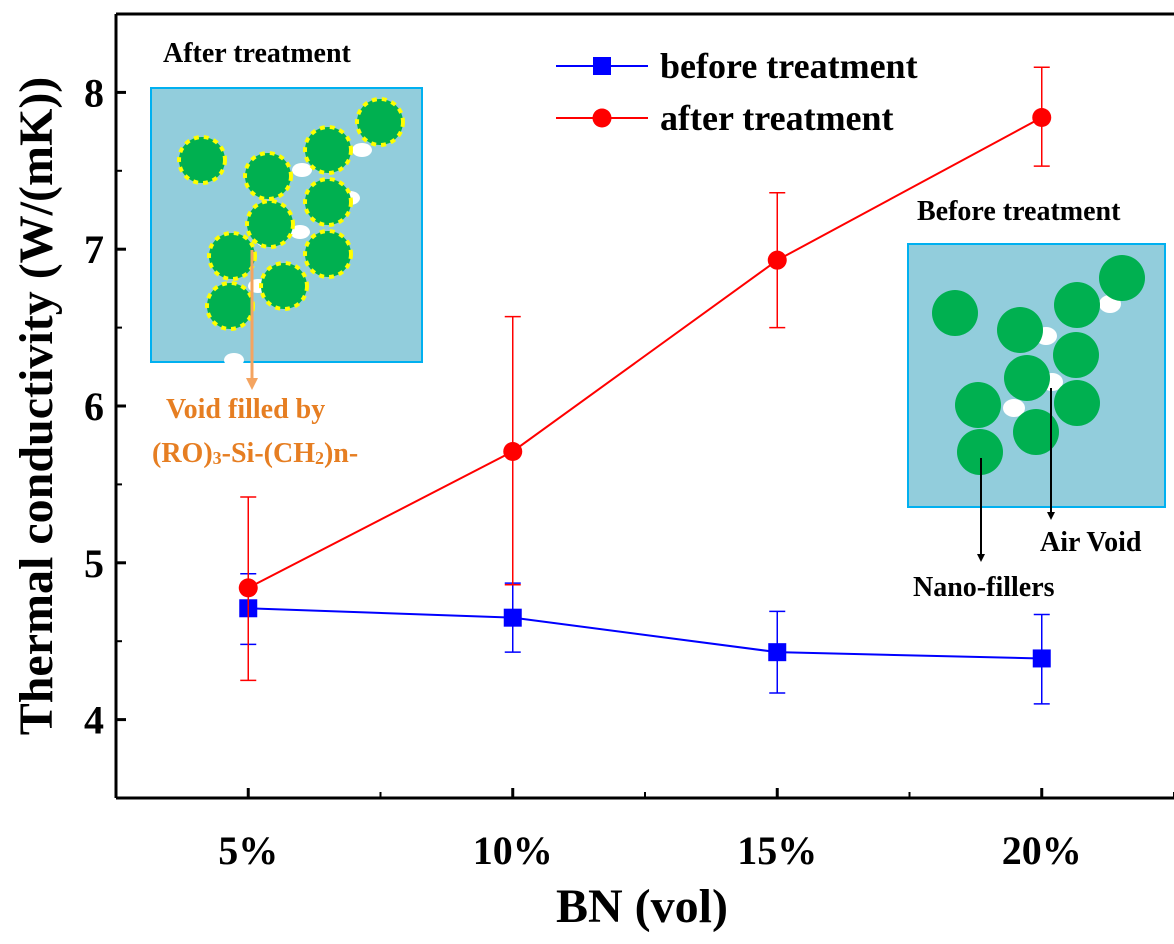 The height and width of the screenshot is (944, 1174). Describe the element at coordinates (36, 406) in the screenshot. I see `y-axis-title: Thermal conductivity (W/(mK))` at that location.